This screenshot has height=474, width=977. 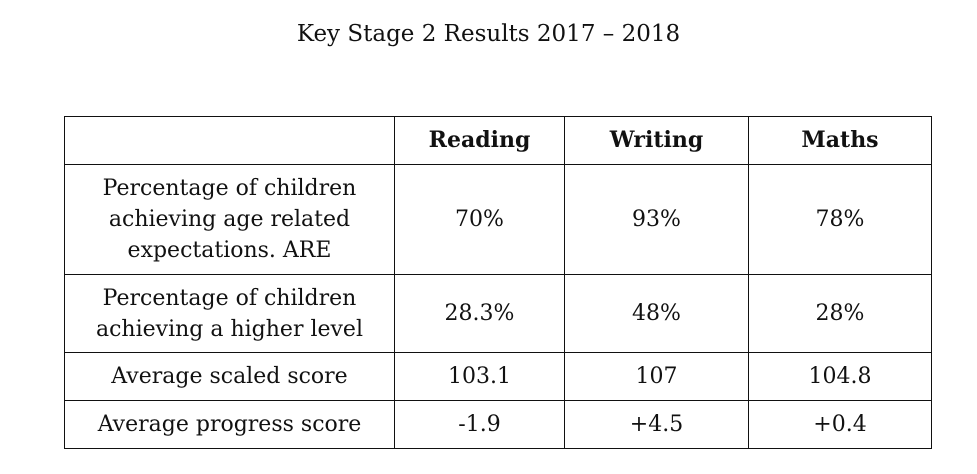 I want to click on row-label-line: achieving a higher level, so click(x=229, y=329).